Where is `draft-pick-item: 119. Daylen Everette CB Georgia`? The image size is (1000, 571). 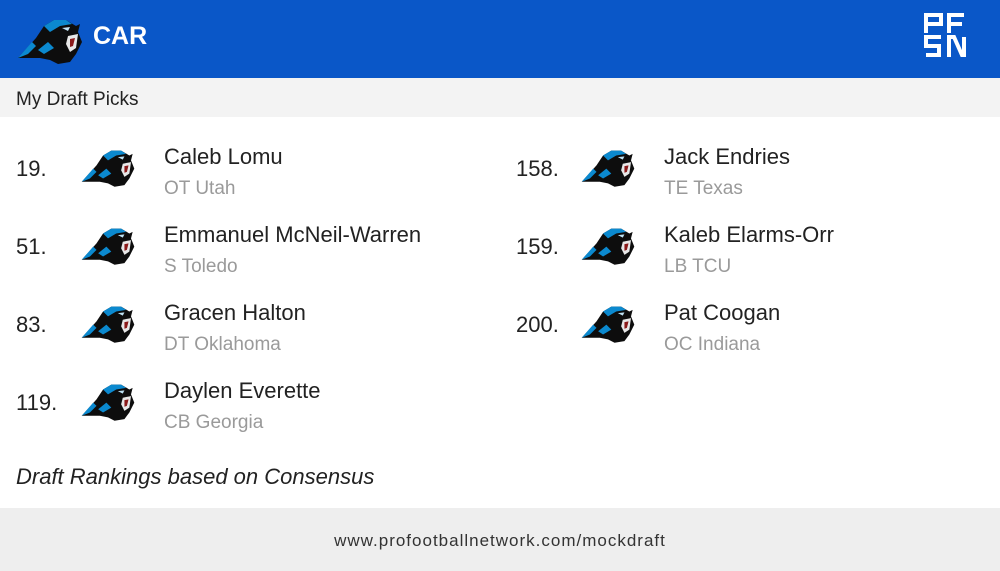
draft-pick-item: 119. Daylen Everette CB Georgia is located at coordinates (256, 413).